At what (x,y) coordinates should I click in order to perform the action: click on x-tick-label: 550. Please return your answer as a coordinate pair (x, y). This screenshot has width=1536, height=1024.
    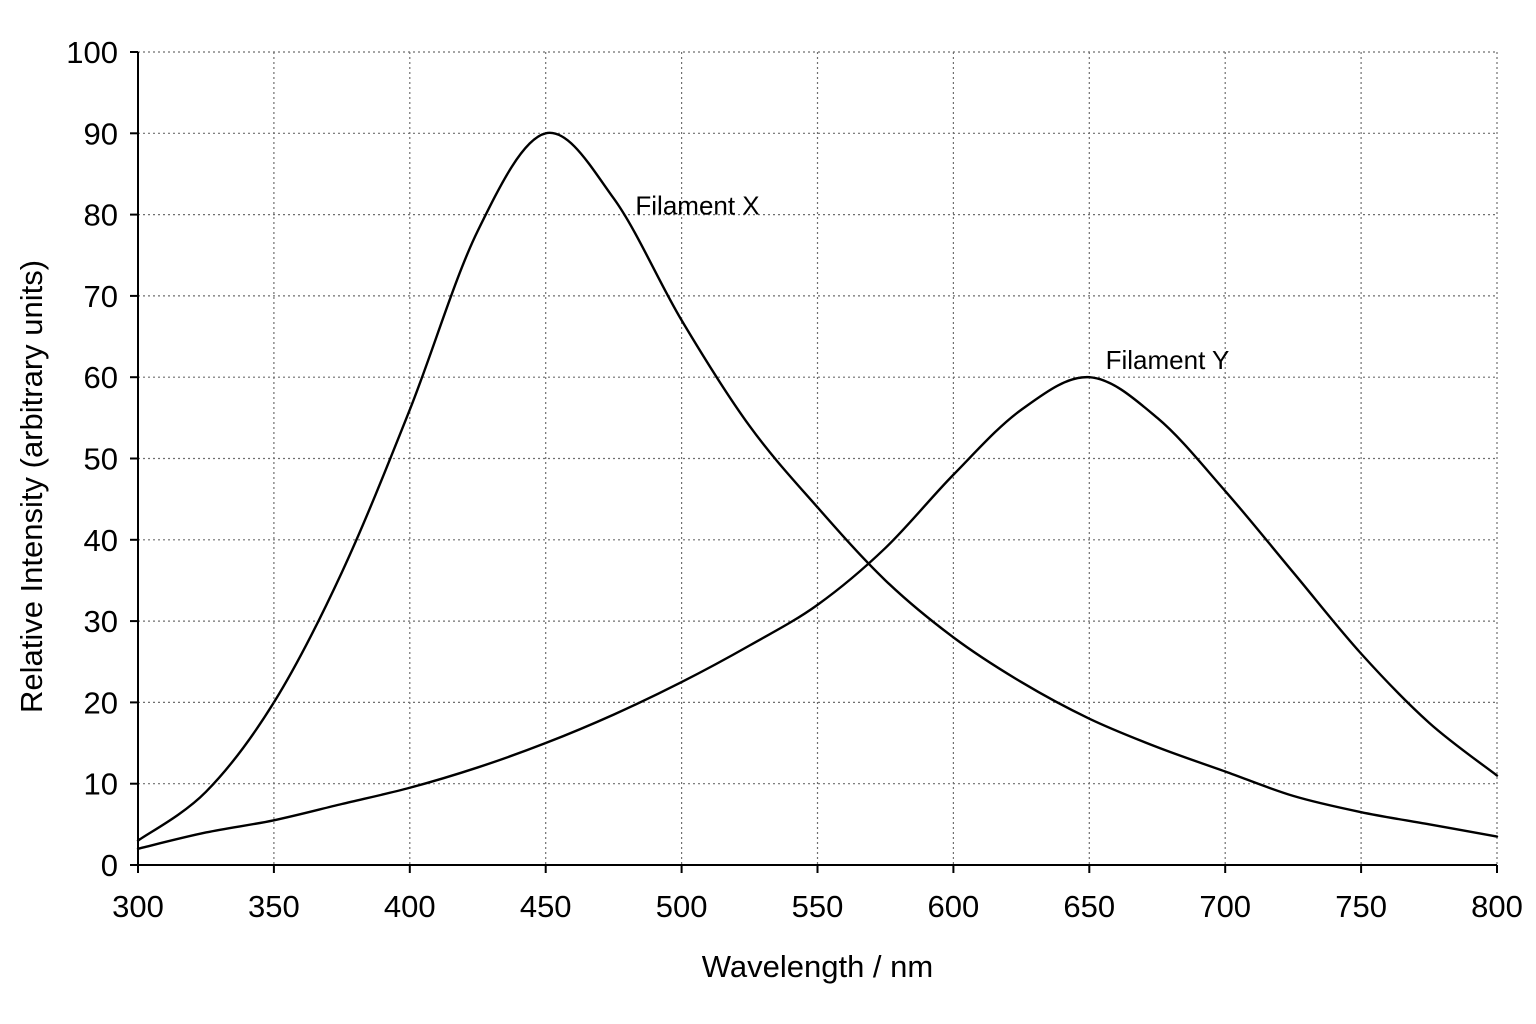
    Looking at the image, I should click on (818, 906).